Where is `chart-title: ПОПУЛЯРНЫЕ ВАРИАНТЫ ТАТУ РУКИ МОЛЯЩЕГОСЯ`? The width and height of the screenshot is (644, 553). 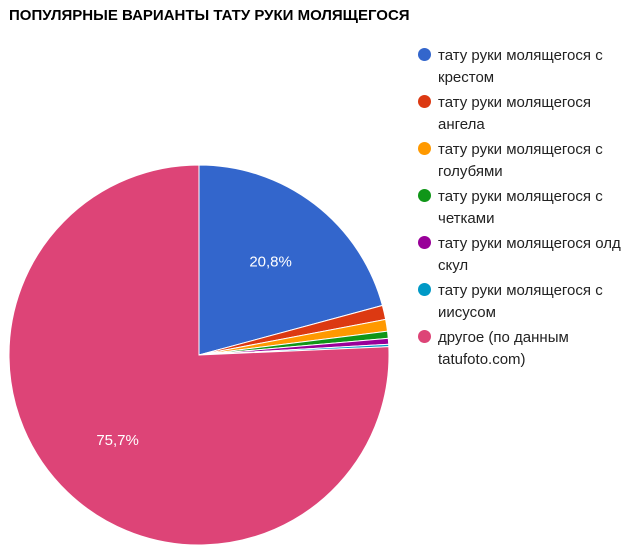 chart-title: ПОПУЛЯРНЫЕ ВАРИАНТЫ ТАТУ РУКИ МОЛЯЩЕГОСЯ is located at coordinates (209, 15).